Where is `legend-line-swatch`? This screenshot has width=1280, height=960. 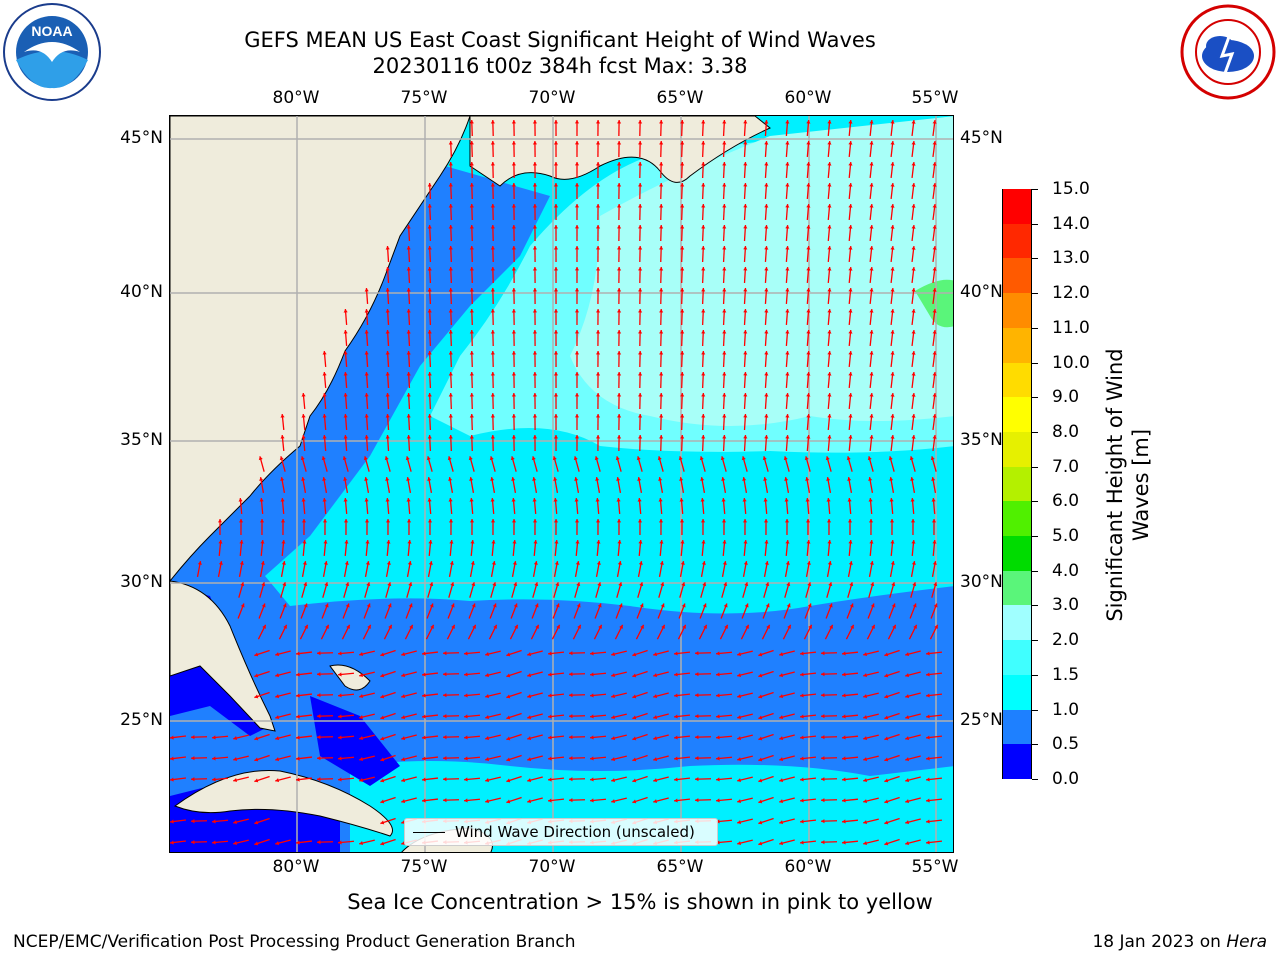
legend-line-swatch is located at coordinates (429, 832).